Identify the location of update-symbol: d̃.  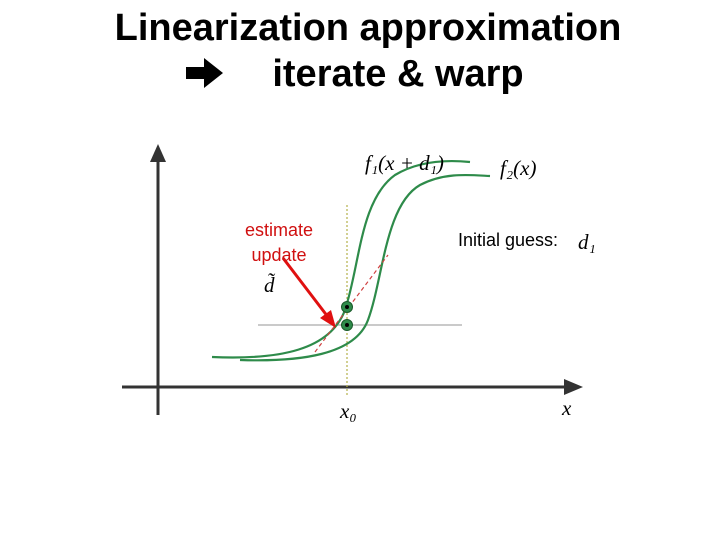
(270, 285).